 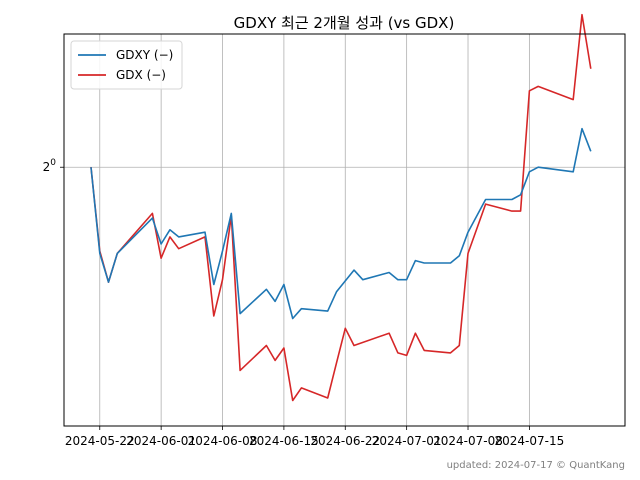 What do you see at coordinates (47, 167) in the screenshot?
I see `y-tick-base: 2` at bounding box center [47, 167].